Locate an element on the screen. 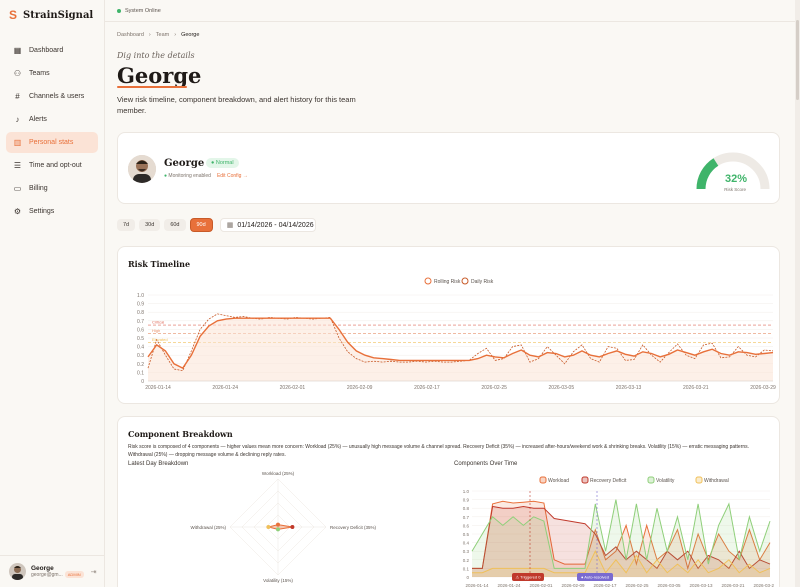  y-tick-label: 0.3 is located at coordinates (140, 356).